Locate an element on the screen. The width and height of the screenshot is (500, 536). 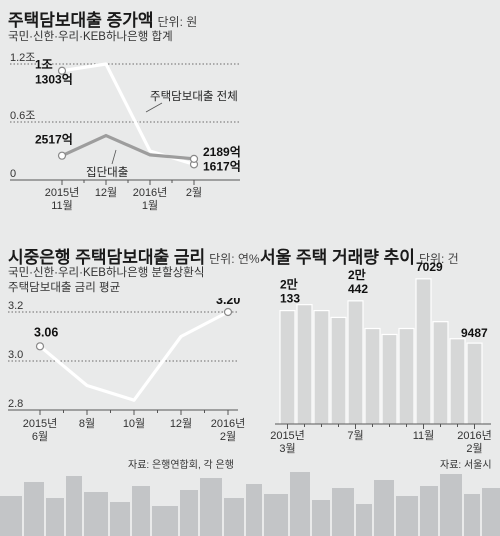
chart2-xtick-label: 2015년 6월 is located at coordinates (40, 430).